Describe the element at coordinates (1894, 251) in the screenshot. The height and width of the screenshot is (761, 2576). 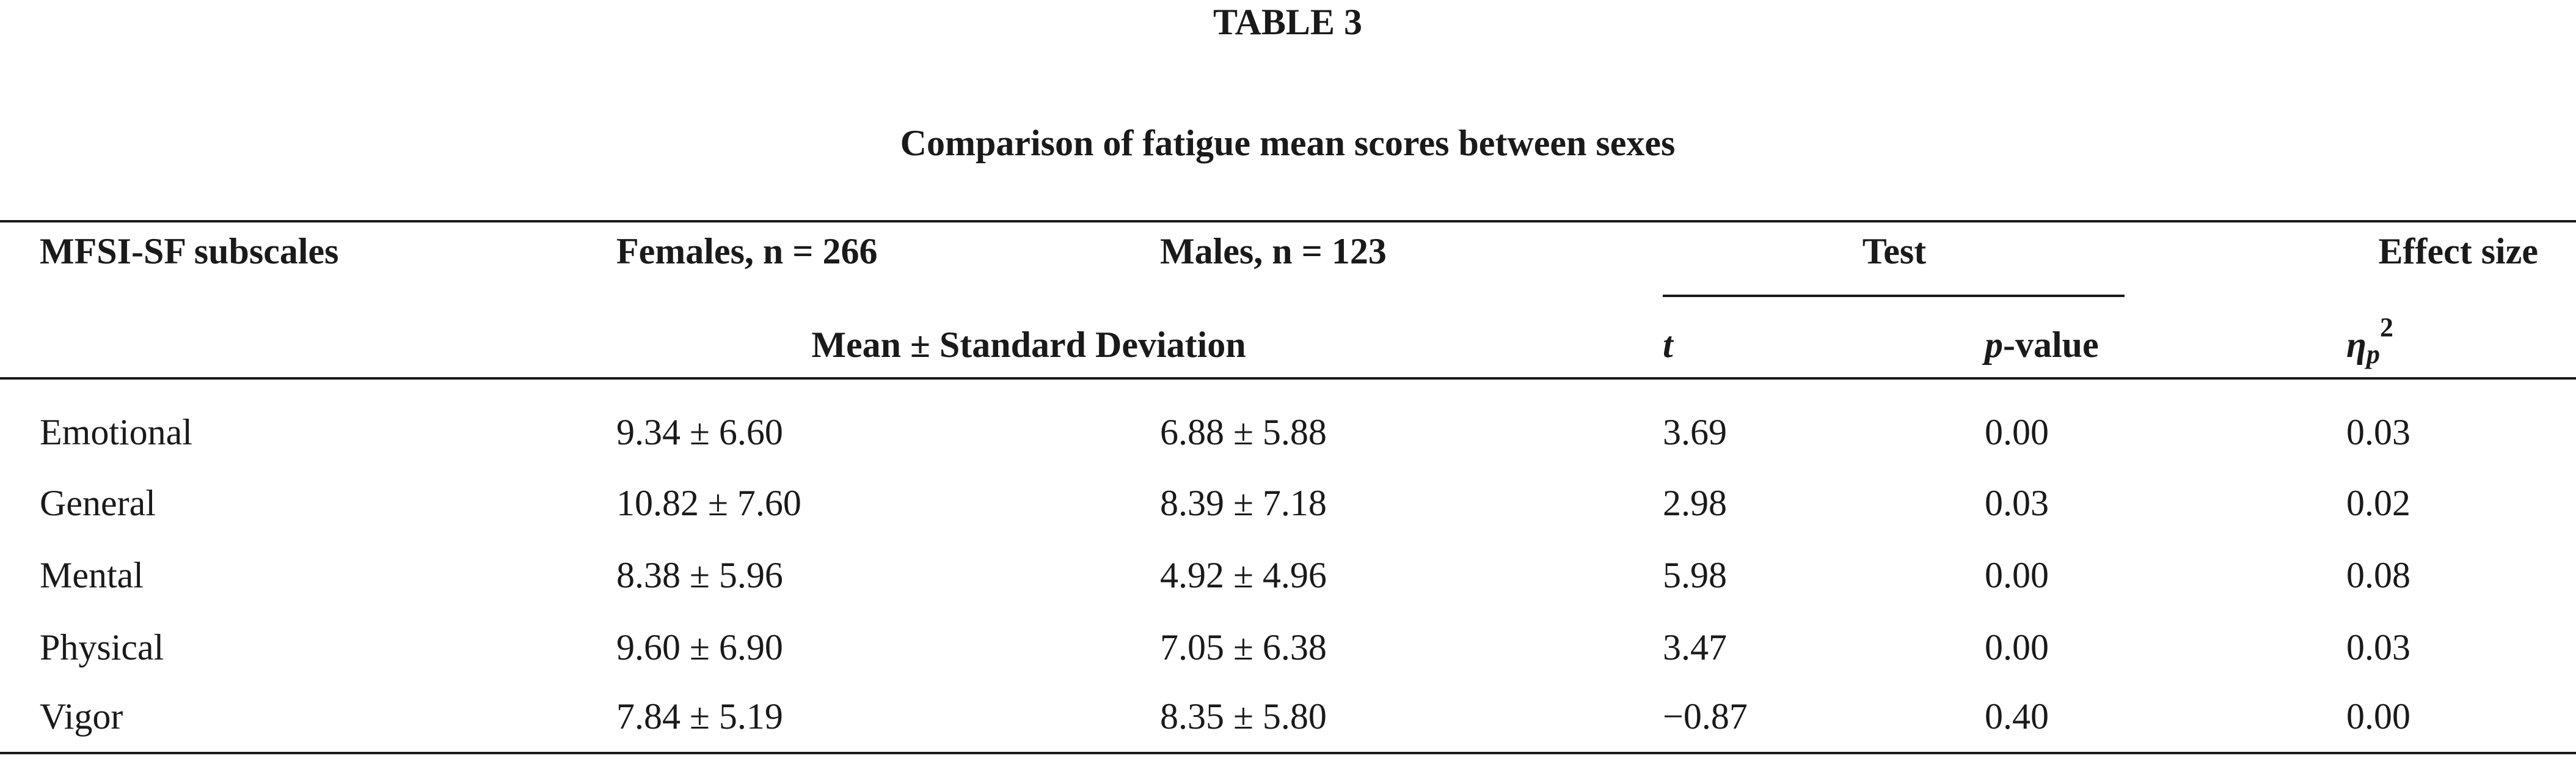
I see `header-cell: Test` at that location.